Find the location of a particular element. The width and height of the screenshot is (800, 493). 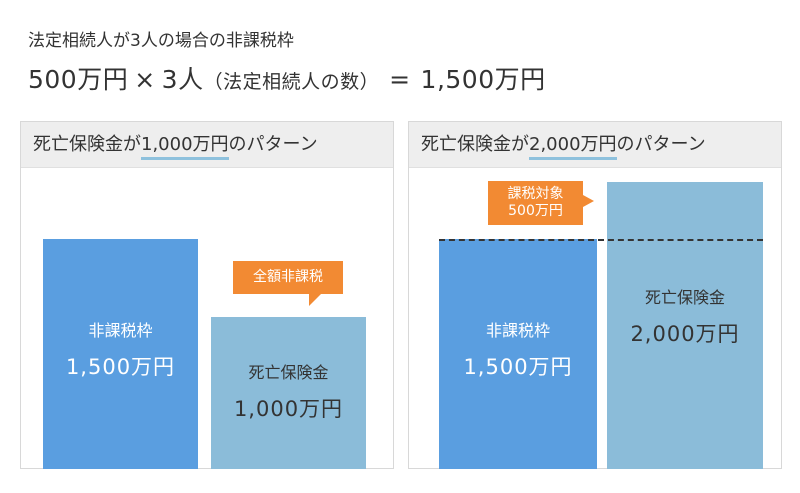

callout-taxable: 課税対象 500万円 is located at coordinates (541, 203).